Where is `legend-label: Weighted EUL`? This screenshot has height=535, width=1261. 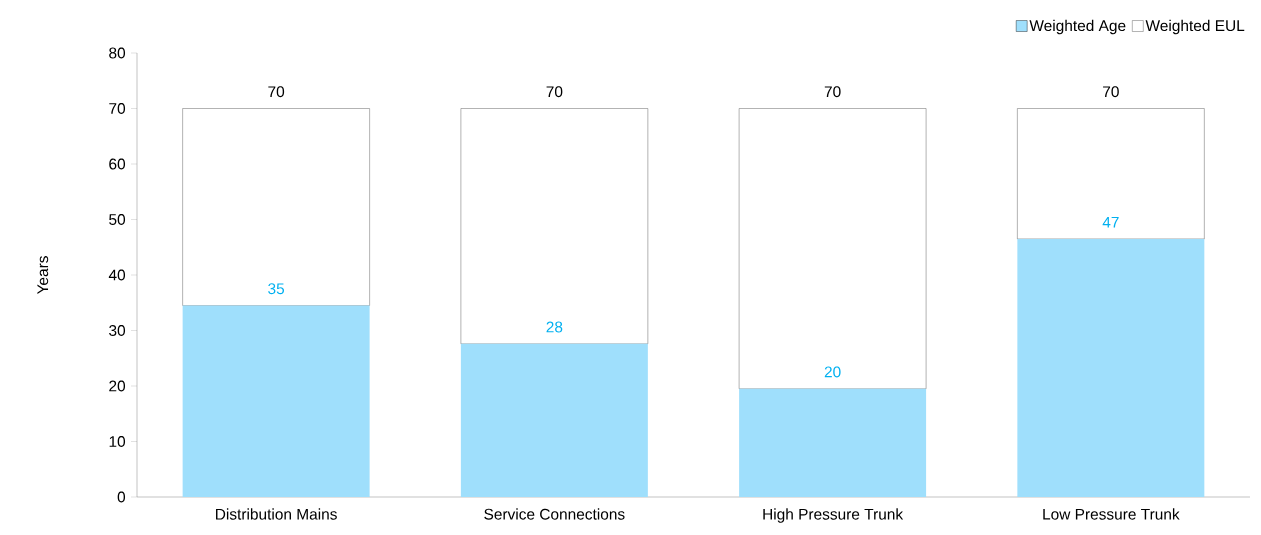
legend-label: Weighted EUL is located at coordinates (1195, 27).